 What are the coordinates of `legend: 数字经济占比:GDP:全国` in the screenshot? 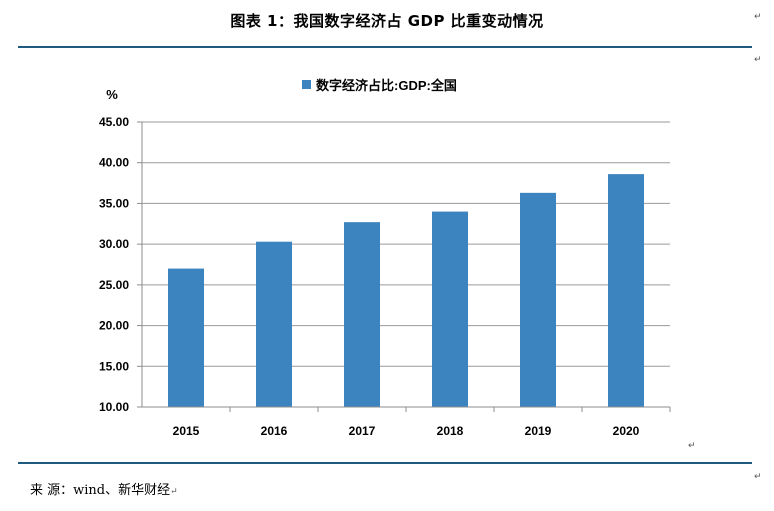 It's located at (379, 85).